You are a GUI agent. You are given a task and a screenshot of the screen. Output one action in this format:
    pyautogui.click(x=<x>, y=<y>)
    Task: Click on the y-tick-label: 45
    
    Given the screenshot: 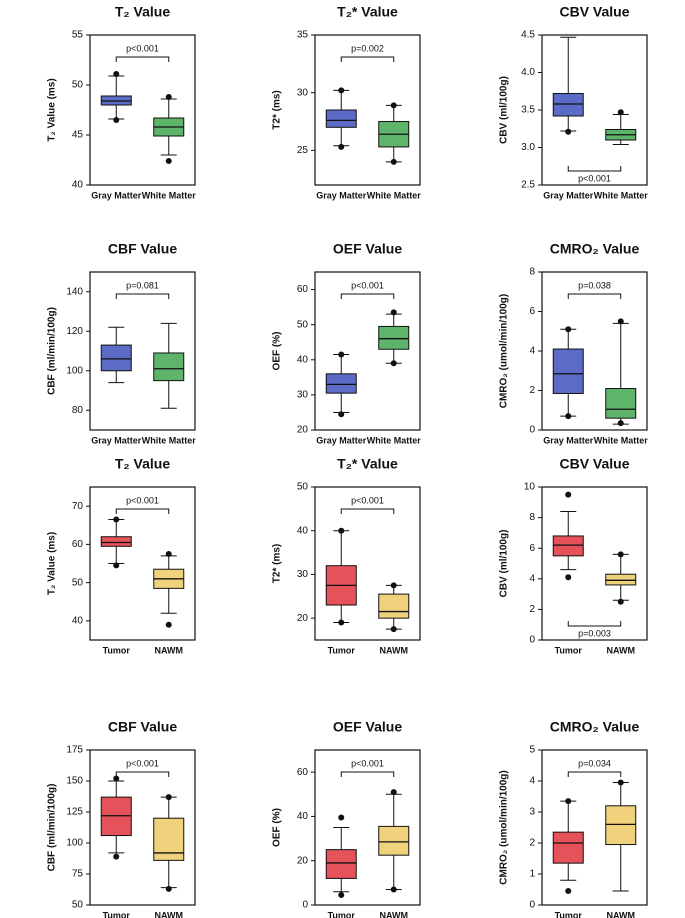 What is the action you would take?
    pyautogui.click(x=78, y=135)
    